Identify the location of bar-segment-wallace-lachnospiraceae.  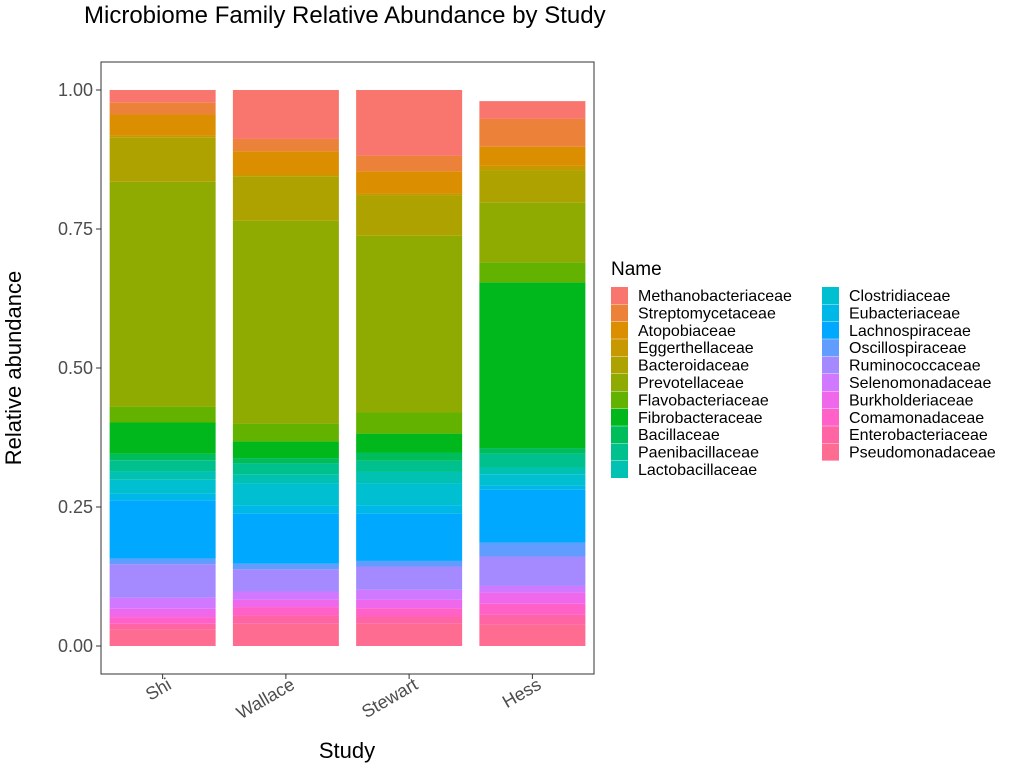
(285, 538).